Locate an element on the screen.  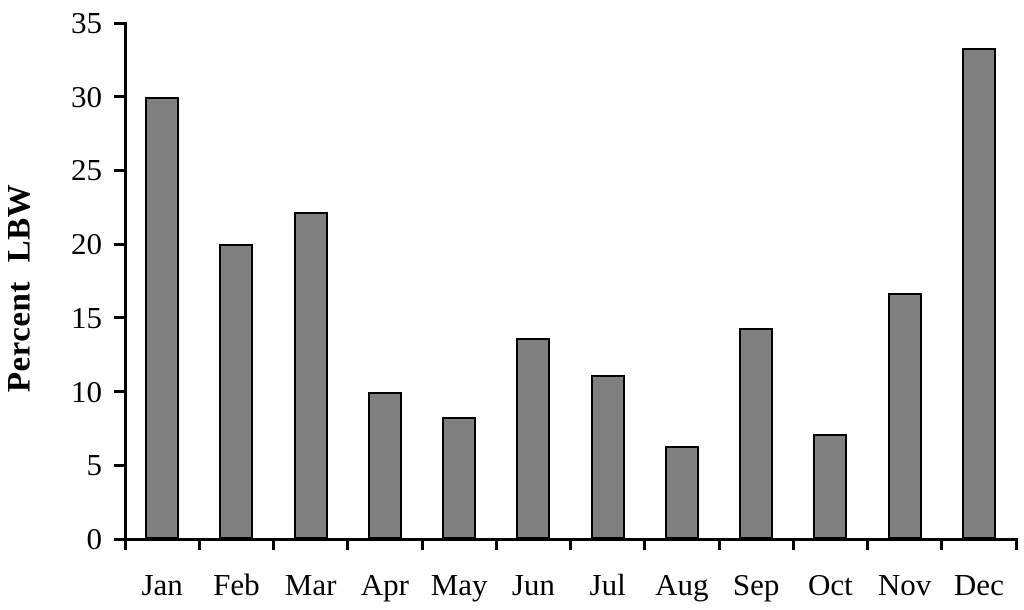
y-tick-label-30: 30 is located at coordinates (86, 96).